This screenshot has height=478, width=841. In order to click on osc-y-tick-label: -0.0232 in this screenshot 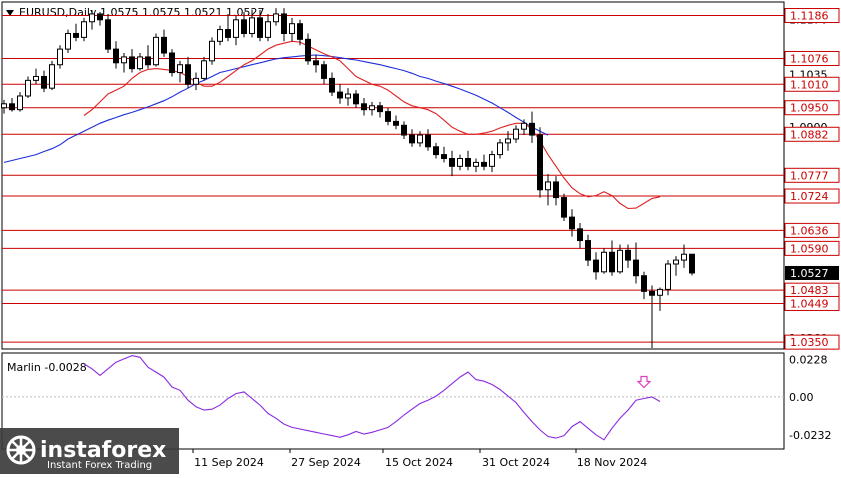, I will do `click(810, 435)`.